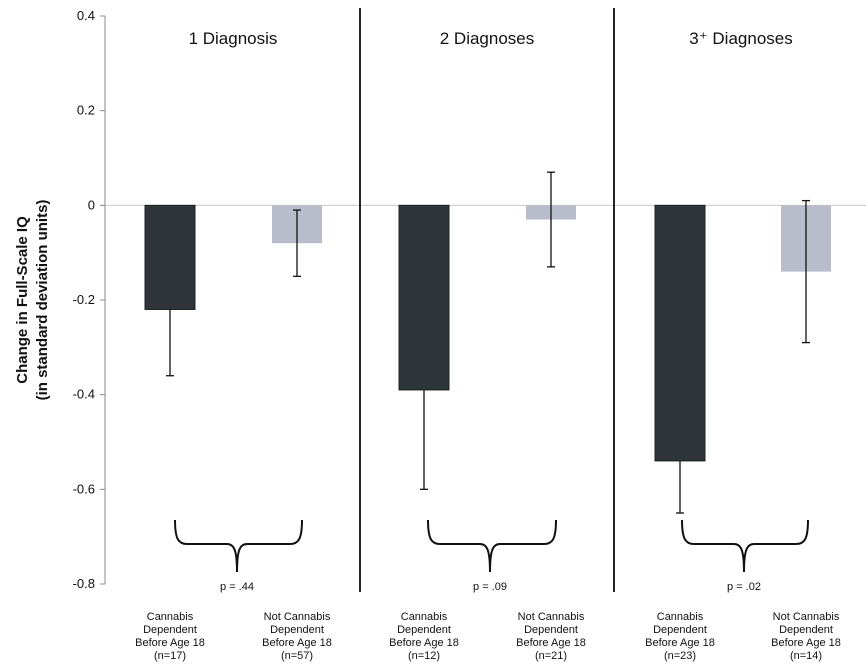  What do you see at coordinates (84, 299) in the screenshot?
I see `y-tick-label: -0.2` at bounding box center [84, 299].